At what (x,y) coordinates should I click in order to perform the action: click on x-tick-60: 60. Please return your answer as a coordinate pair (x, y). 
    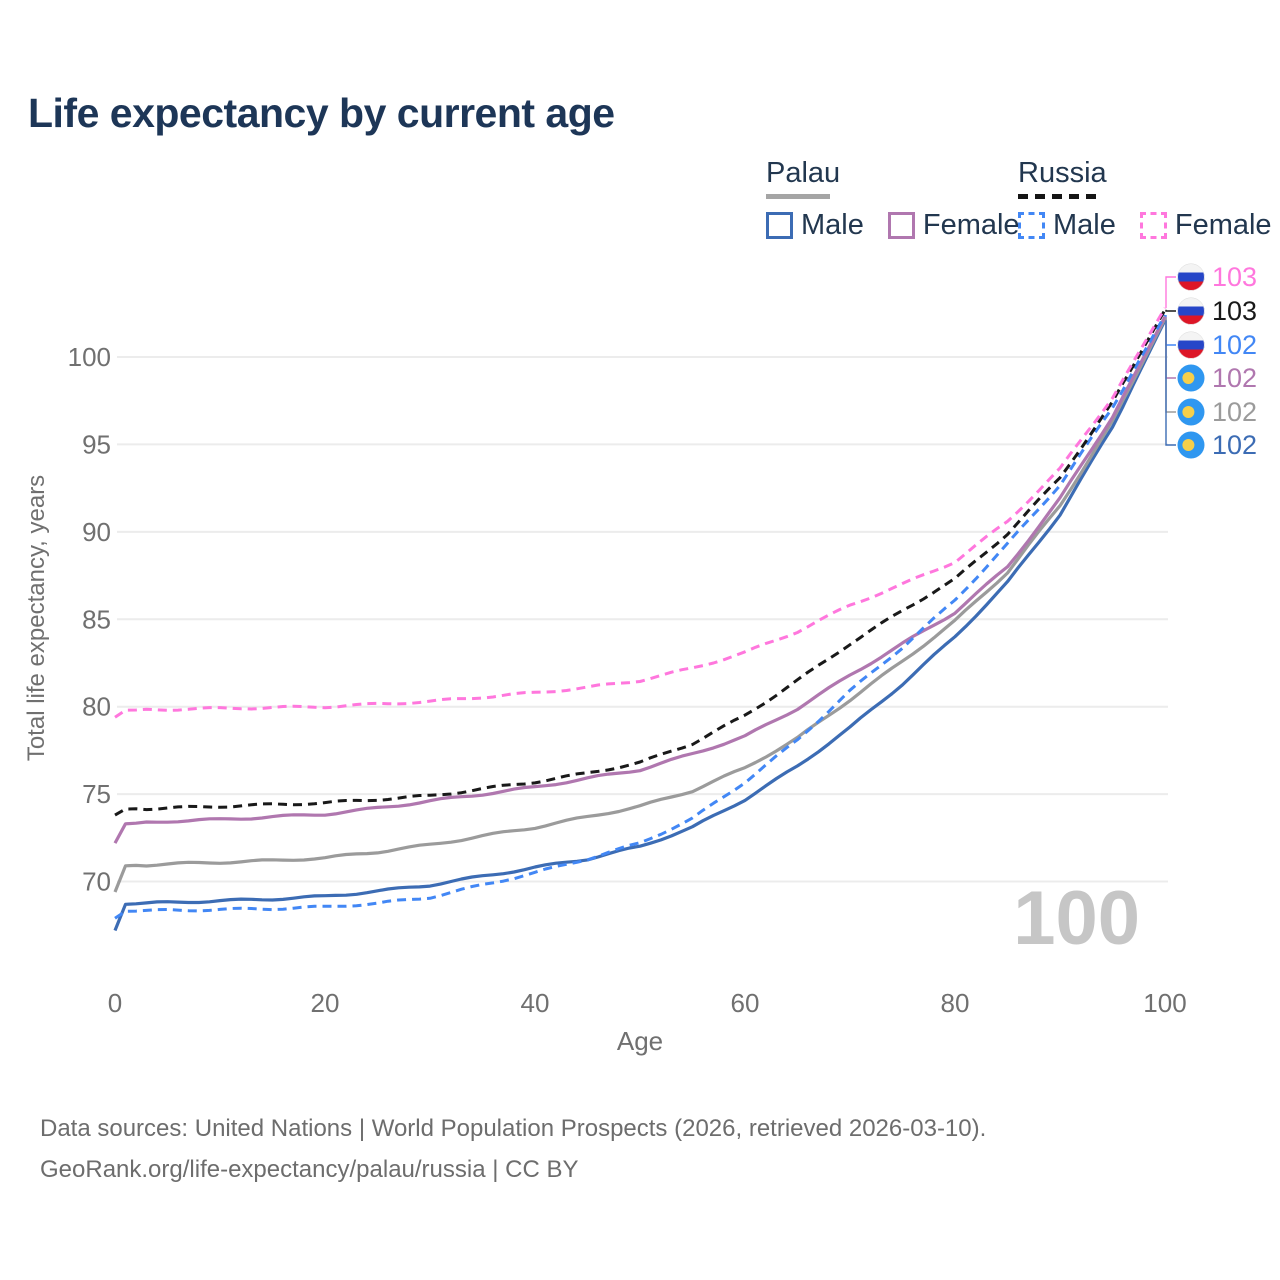
    Looking at the image, I should click on (745, 1003).